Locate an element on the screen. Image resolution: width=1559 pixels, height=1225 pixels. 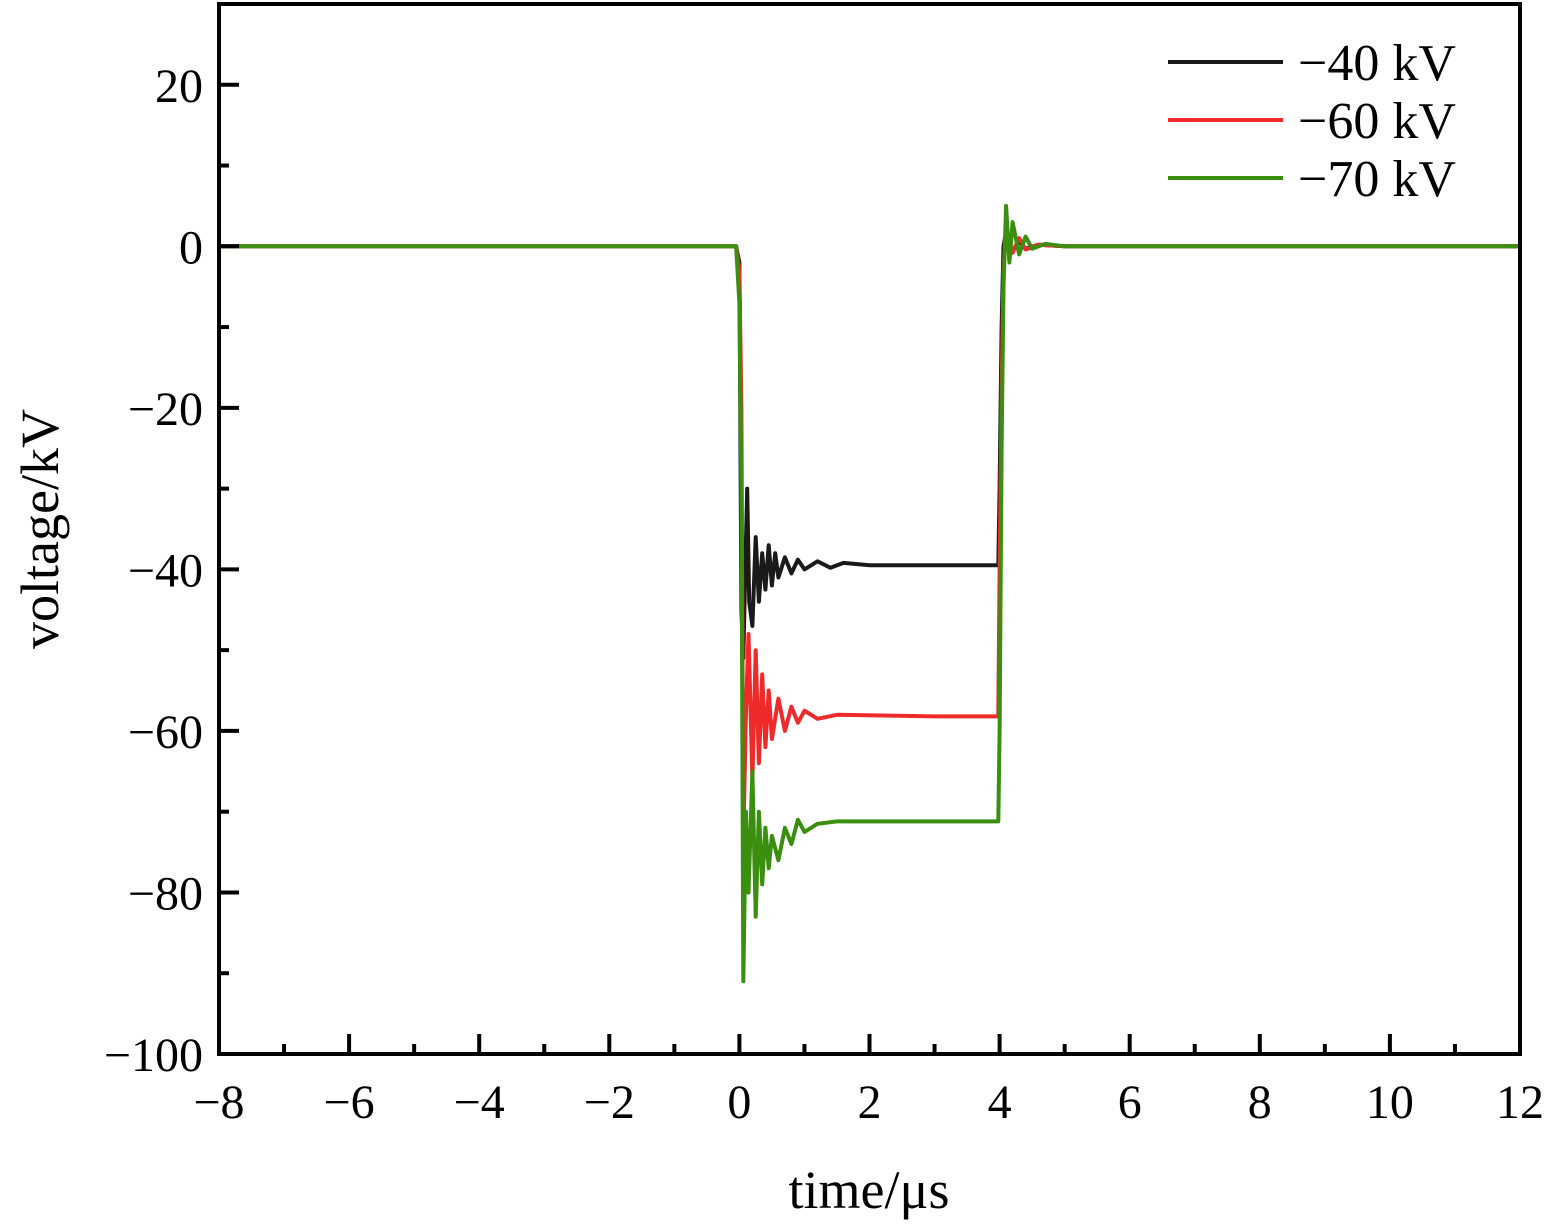
x-tick-label: −4 is located at coordinates (479, 1102).